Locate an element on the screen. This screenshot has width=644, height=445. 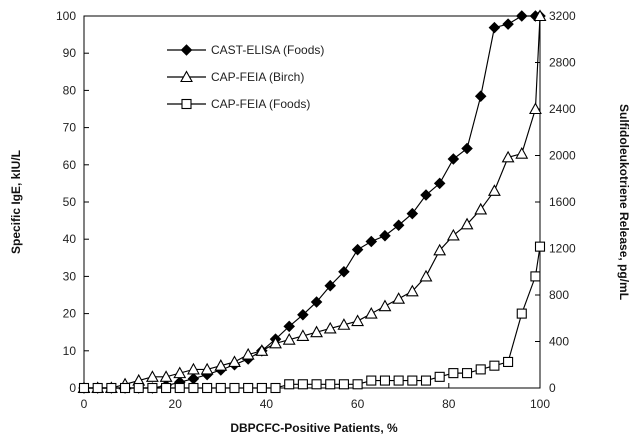
y-left-tick-label: 50 is located at coordinates (70, 202).